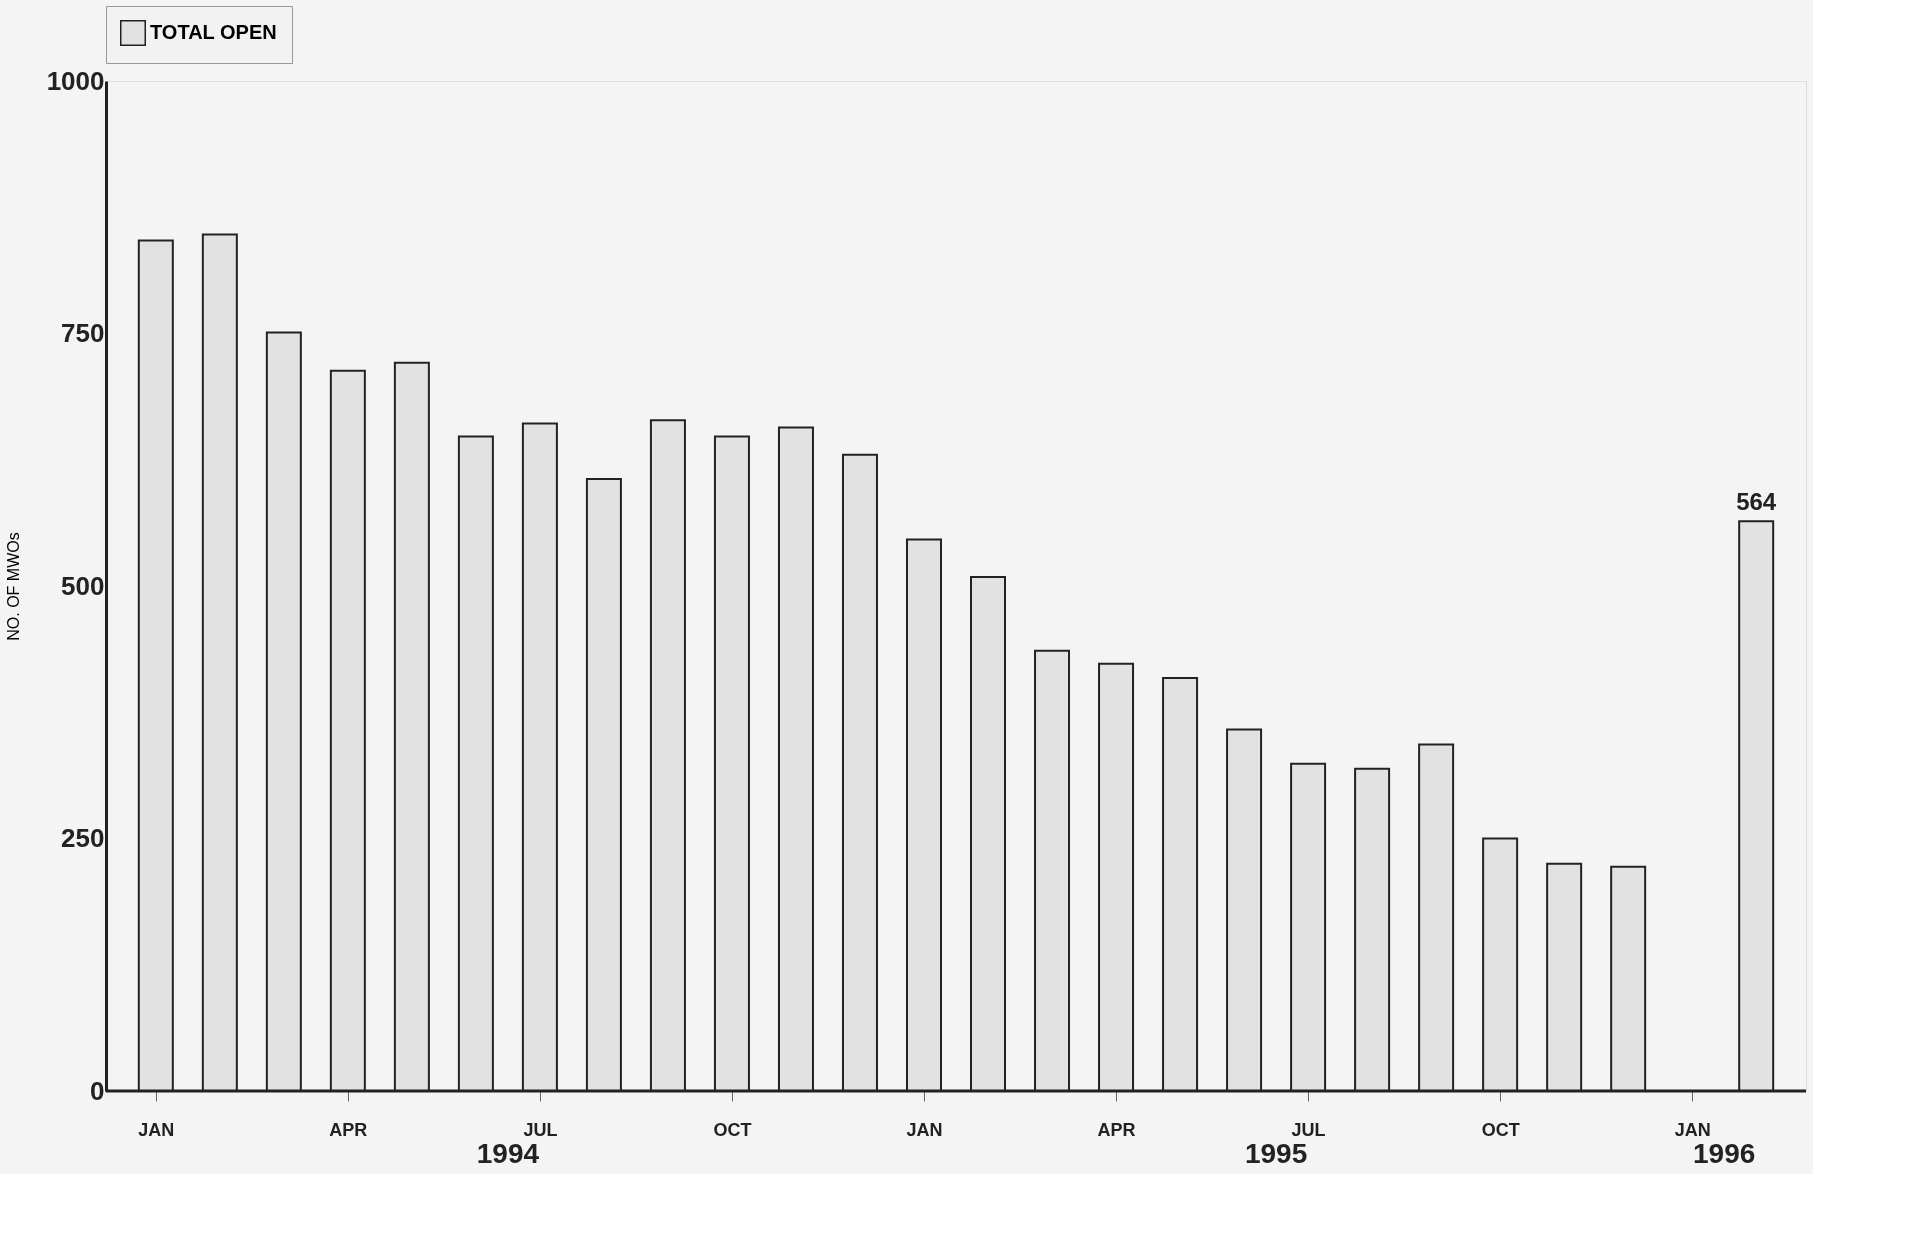 This screenshot has height=1243, width=1911. Describe the element at coordinates (13, 586) in the screenshot. I see `y-axis-title: NO. OF MWOs` at that location.